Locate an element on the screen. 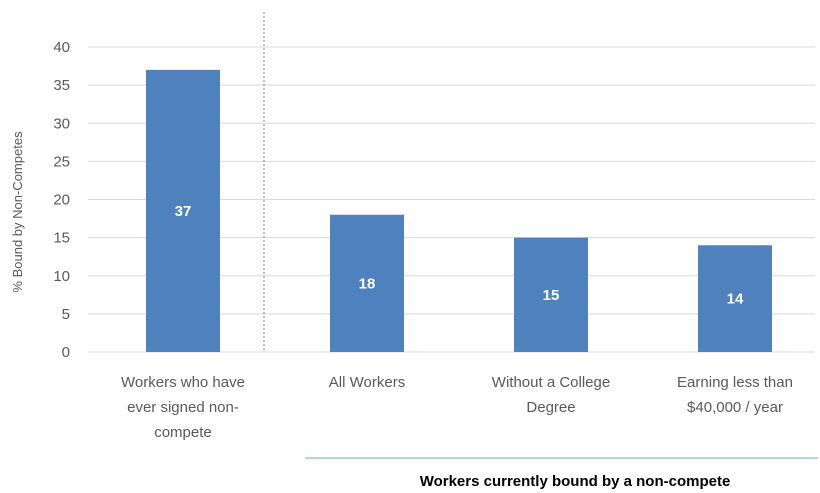 This screenshot has height=493, width=820. y-axis-title: % Bound by Non-Competes is located at coordinates (17, 212).